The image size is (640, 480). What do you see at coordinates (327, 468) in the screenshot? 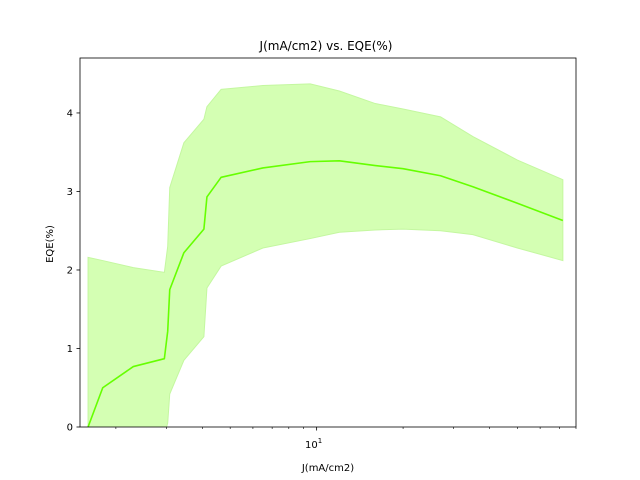
I see `x-axis-label: J(mA/cm2)` at bounding box center [327, 468].